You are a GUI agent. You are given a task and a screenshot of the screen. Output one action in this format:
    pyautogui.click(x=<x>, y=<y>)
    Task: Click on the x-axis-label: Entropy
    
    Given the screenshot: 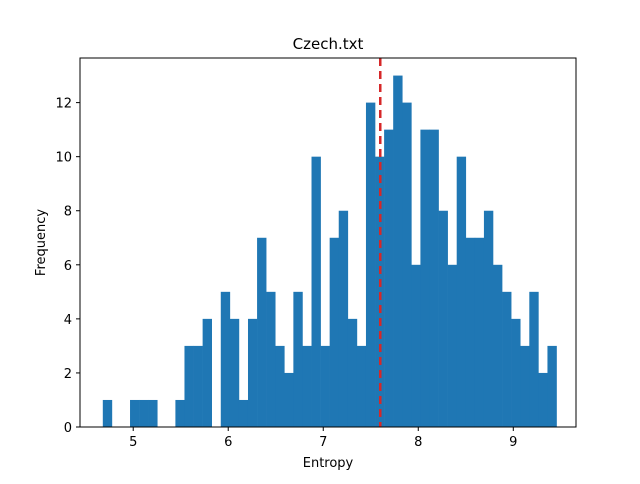 What is the action you would take?
    pyautogui.click(x=328, y=463)
    